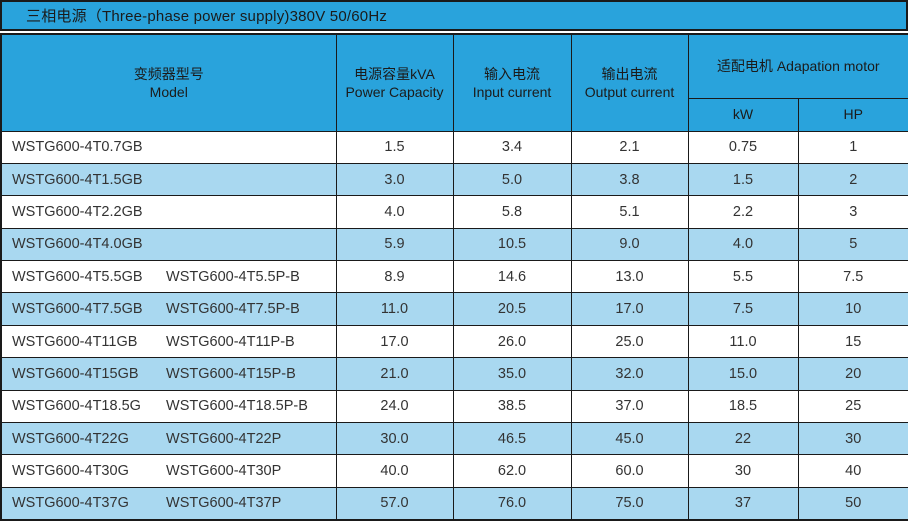 The height and width of the screenshot is (521, 908). What do you see at coordinates (394, 147) in the screenshot?
I see `power-capacity-cell: 1.5` at bounding box center [394, 147].